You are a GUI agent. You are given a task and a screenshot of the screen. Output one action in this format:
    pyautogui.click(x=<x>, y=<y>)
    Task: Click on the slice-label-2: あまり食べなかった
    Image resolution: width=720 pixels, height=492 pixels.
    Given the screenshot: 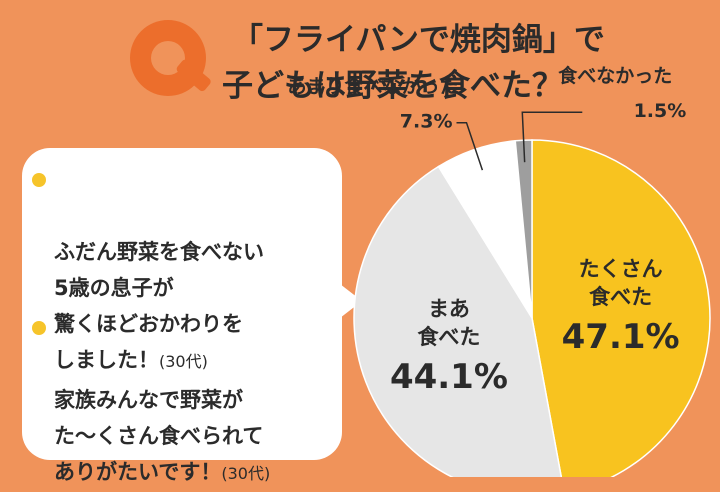 What is the action you would take?
    pyautogui.click(x=372, y=86)
    